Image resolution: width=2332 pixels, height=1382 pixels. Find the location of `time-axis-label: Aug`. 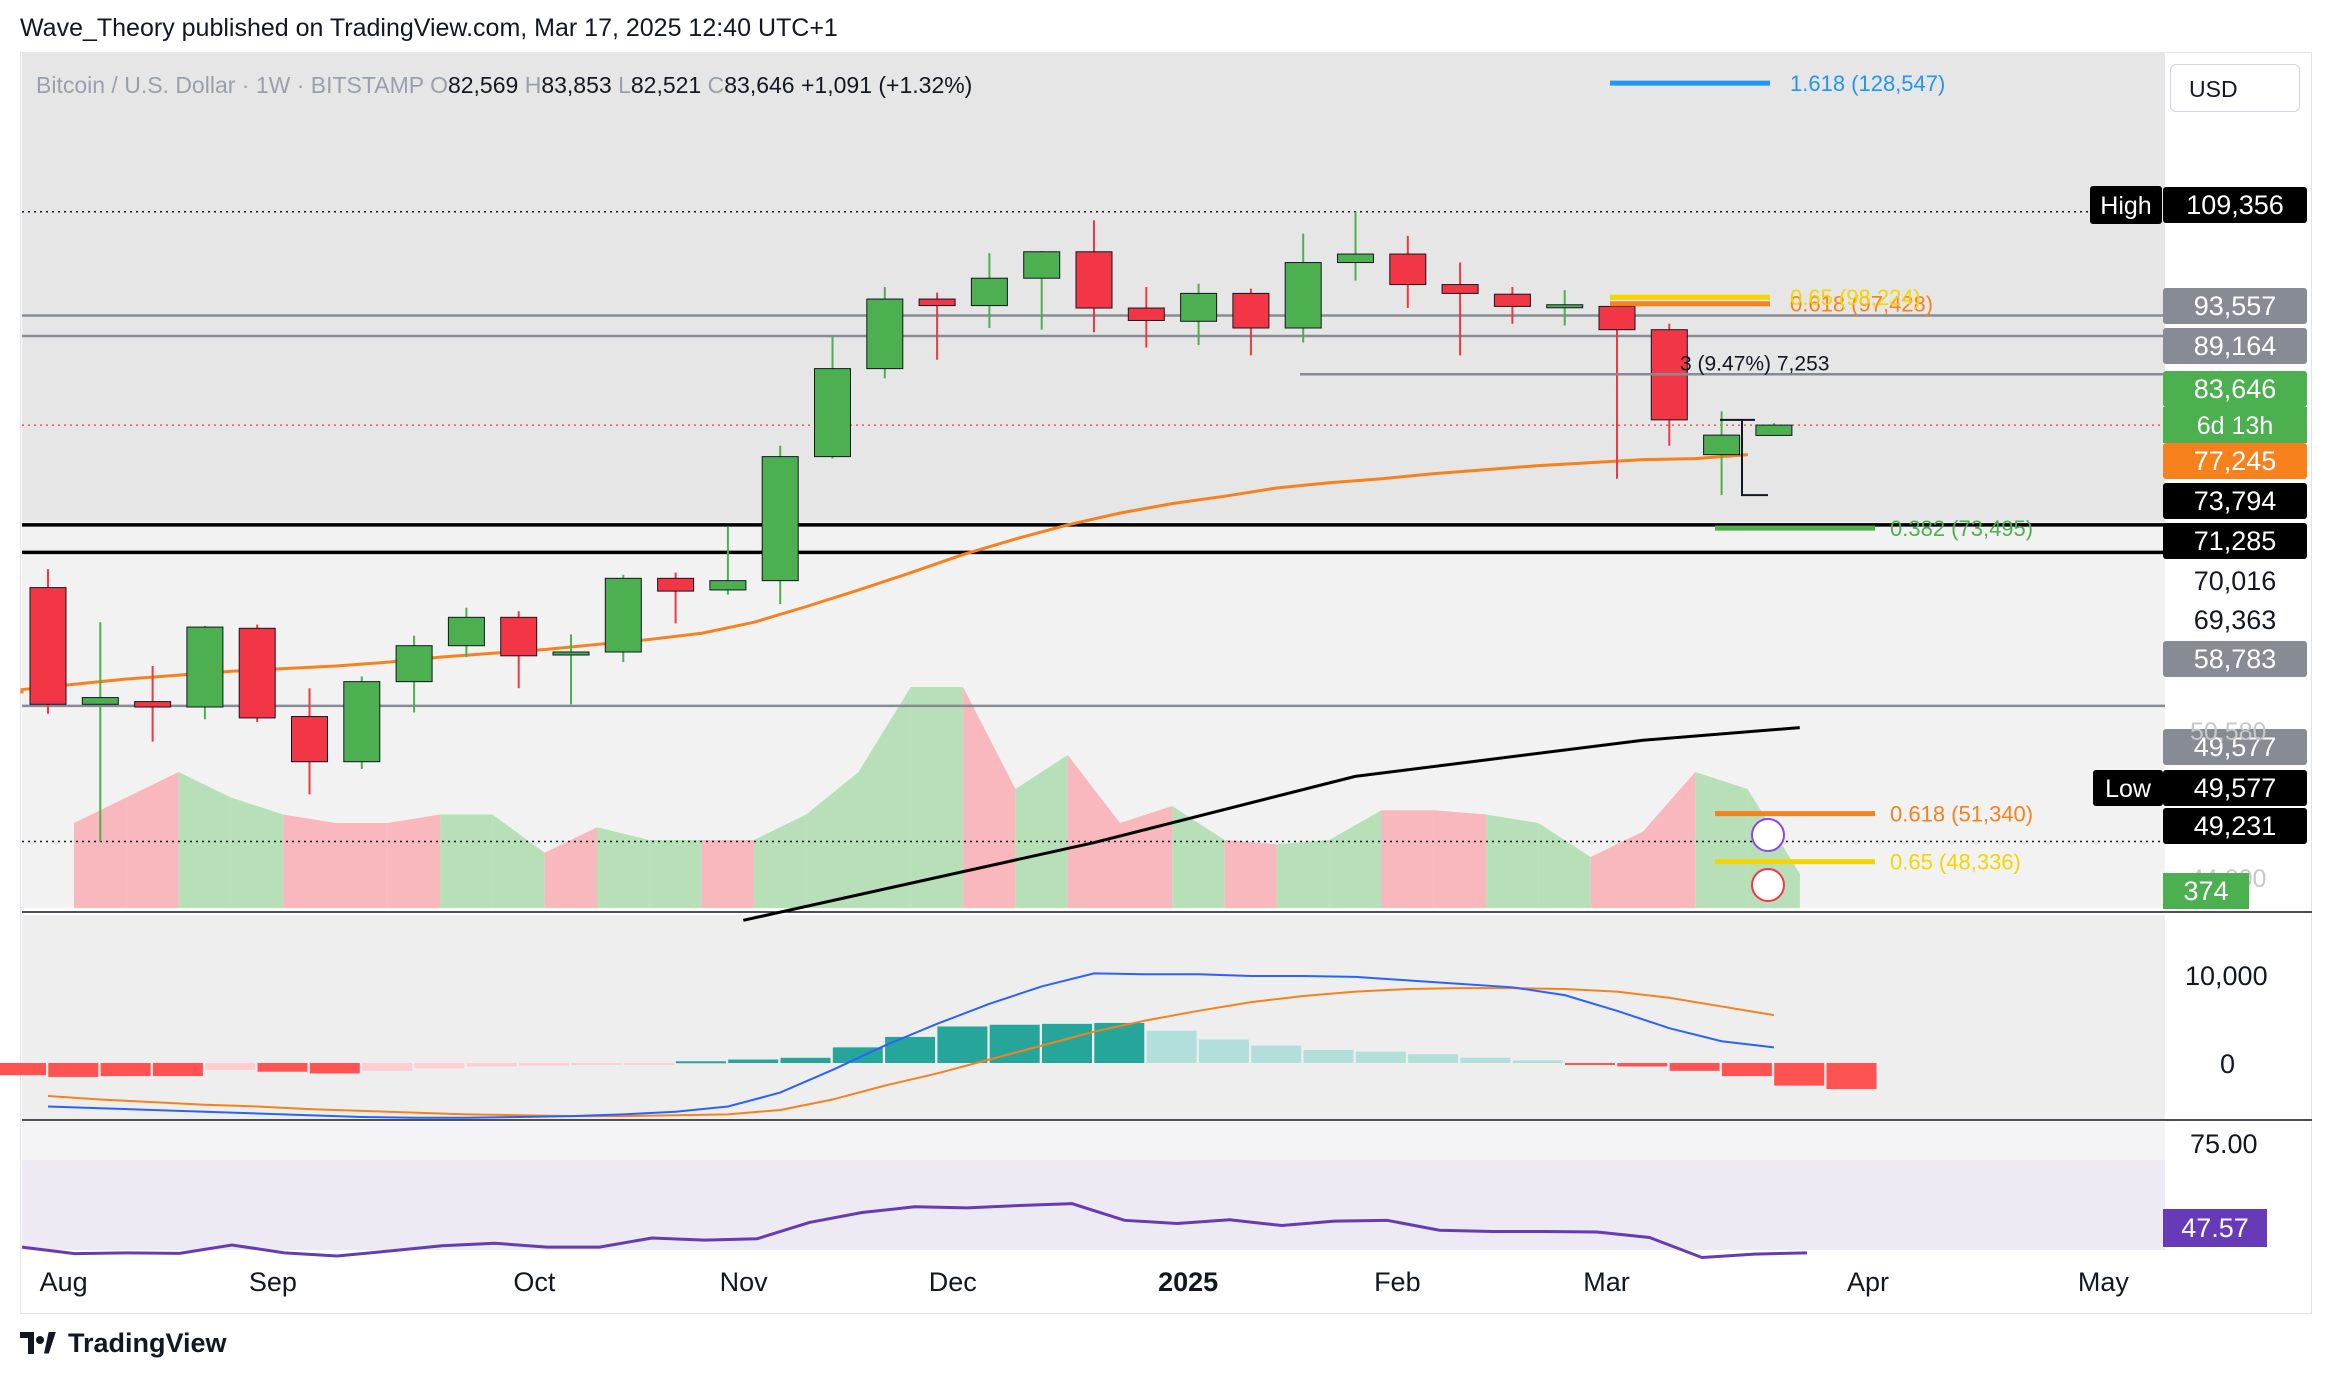

time-axis-label: Aug is located at coordinates (64, 1282).